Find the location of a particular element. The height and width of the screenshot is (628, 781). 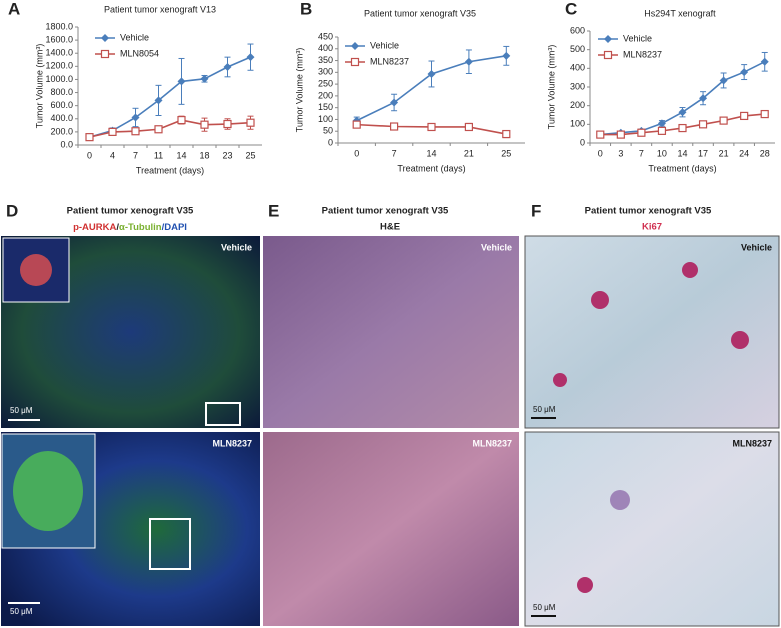

inset is located at coordinates (36, 270).